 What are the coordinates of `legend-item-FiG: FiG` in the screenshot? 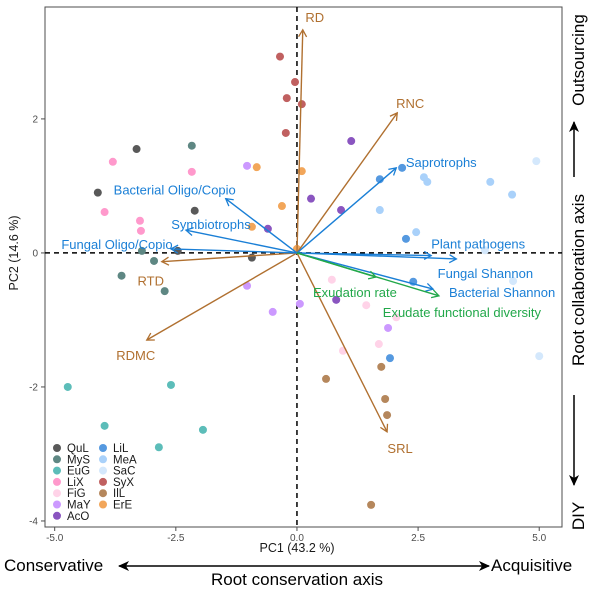 It's located at (69, 494).